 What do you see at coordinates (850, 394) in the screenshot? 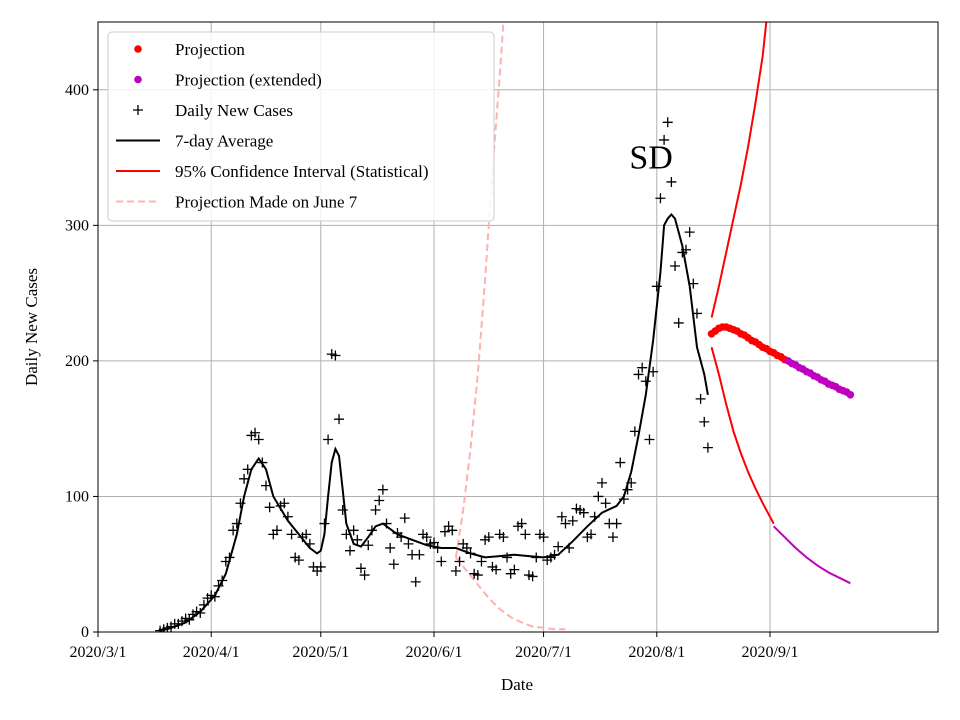
I see `projection-point` at bounding box center [850, 394].